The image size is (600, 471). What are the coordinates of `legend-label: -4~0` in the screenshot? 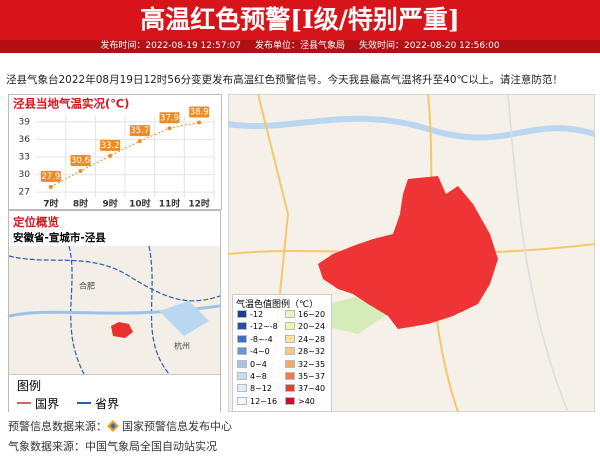 It's located at (260, 352).